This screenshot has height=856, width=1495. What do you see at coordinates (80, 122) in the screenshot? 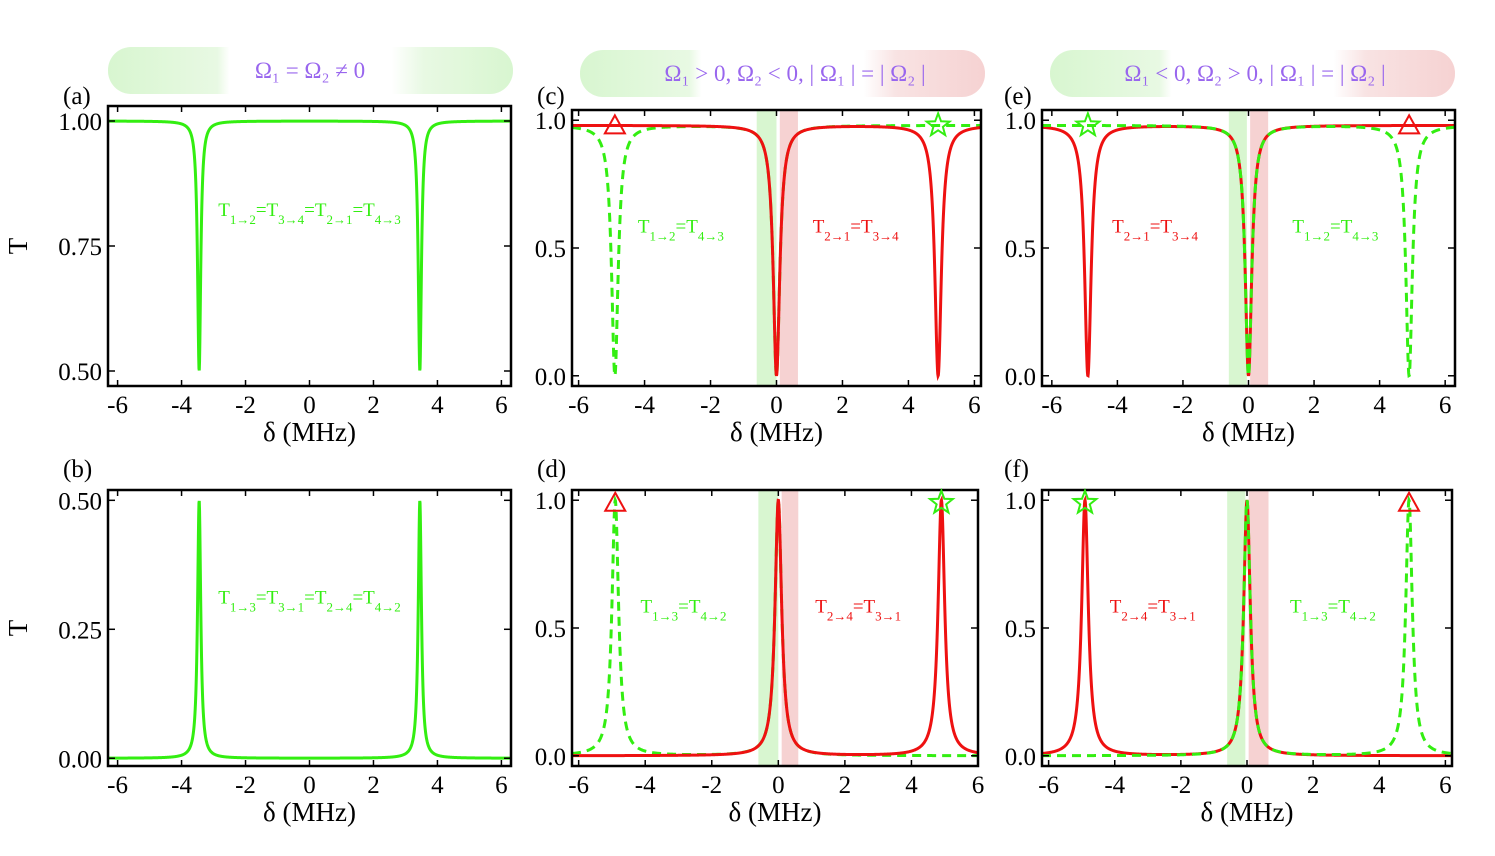
I see `y-tick-label: 1.00` at bounding box center [80, 122].